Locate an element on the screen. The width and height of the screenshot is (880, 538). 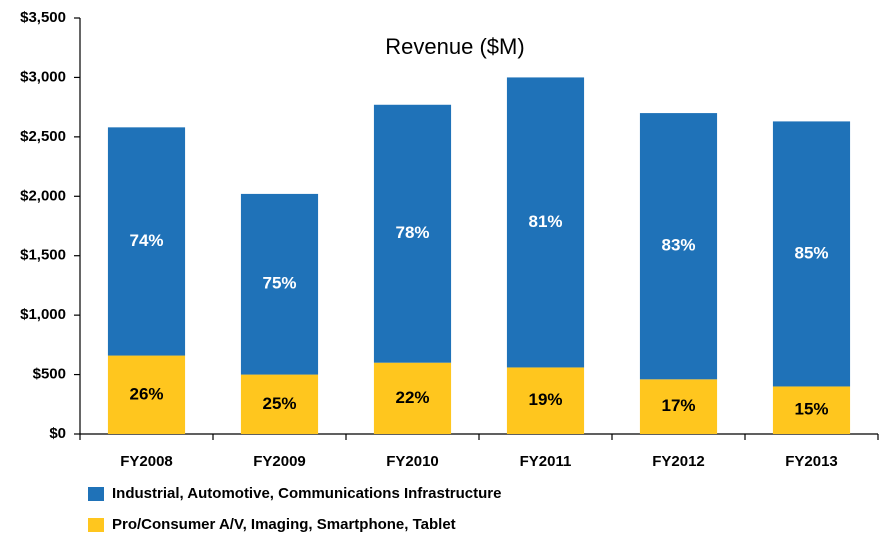
data-label: 15% is located at coordinates (811, 409).